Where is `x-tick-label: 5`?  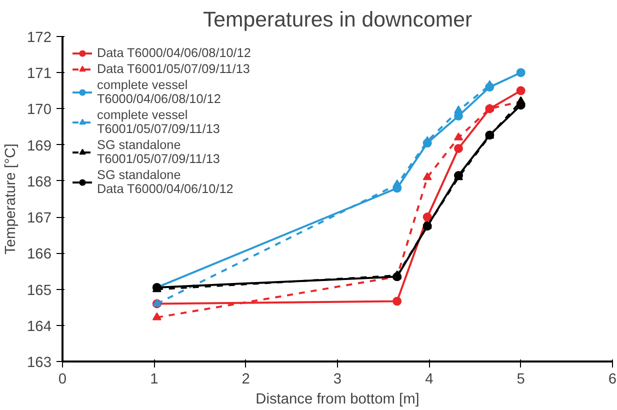
x-tick-label: 5 is located at coordinates (520, 380).